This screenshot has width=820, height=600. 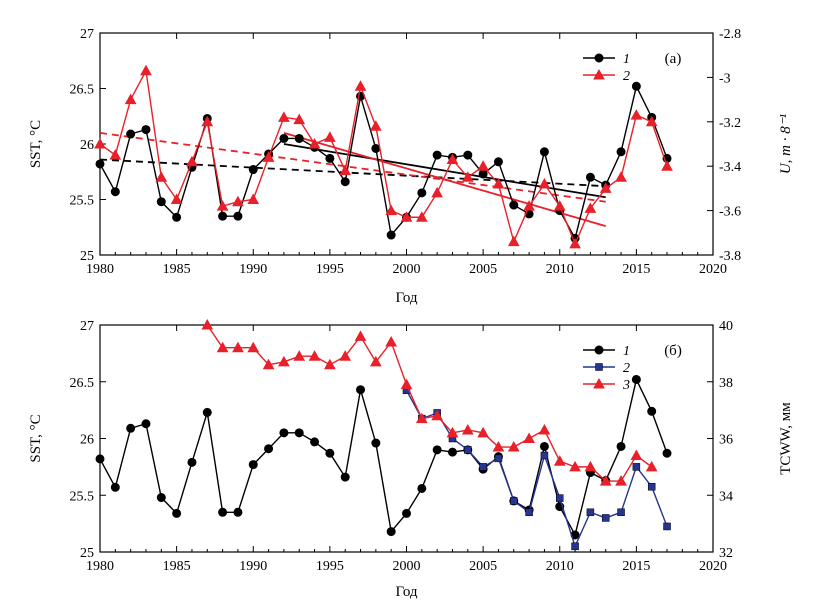 What do you see at coordinates (406, 592) in the screenshot?
I see `x-axis-label: Год` at bounding box center [406, 592].